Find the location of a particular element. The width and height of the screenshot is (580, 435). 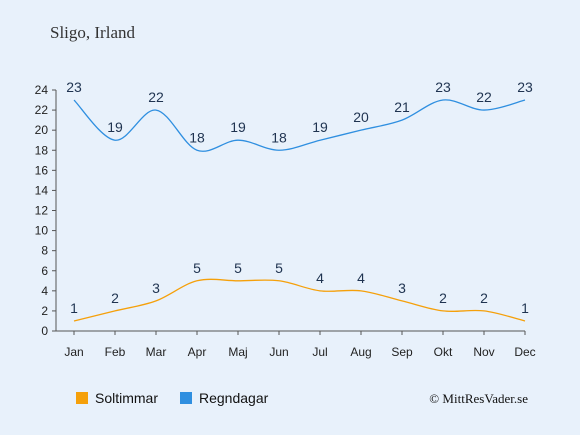

series-line-regndagar is located at coordinates (299, 125).